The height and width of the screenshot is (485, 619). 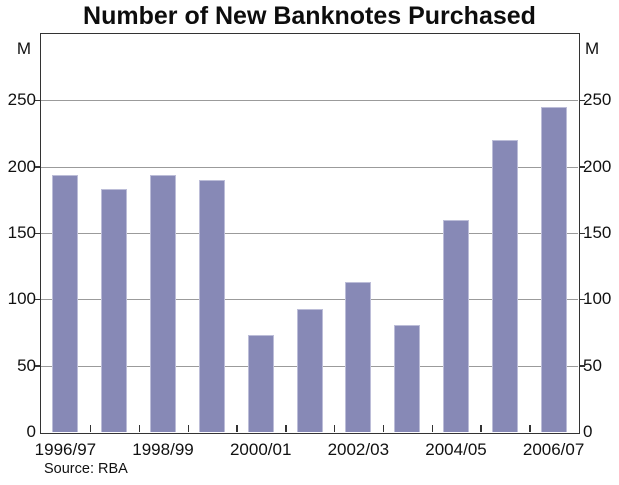 I want to click on y-axis-label-right-150: 150, so click(x=597, y=232).